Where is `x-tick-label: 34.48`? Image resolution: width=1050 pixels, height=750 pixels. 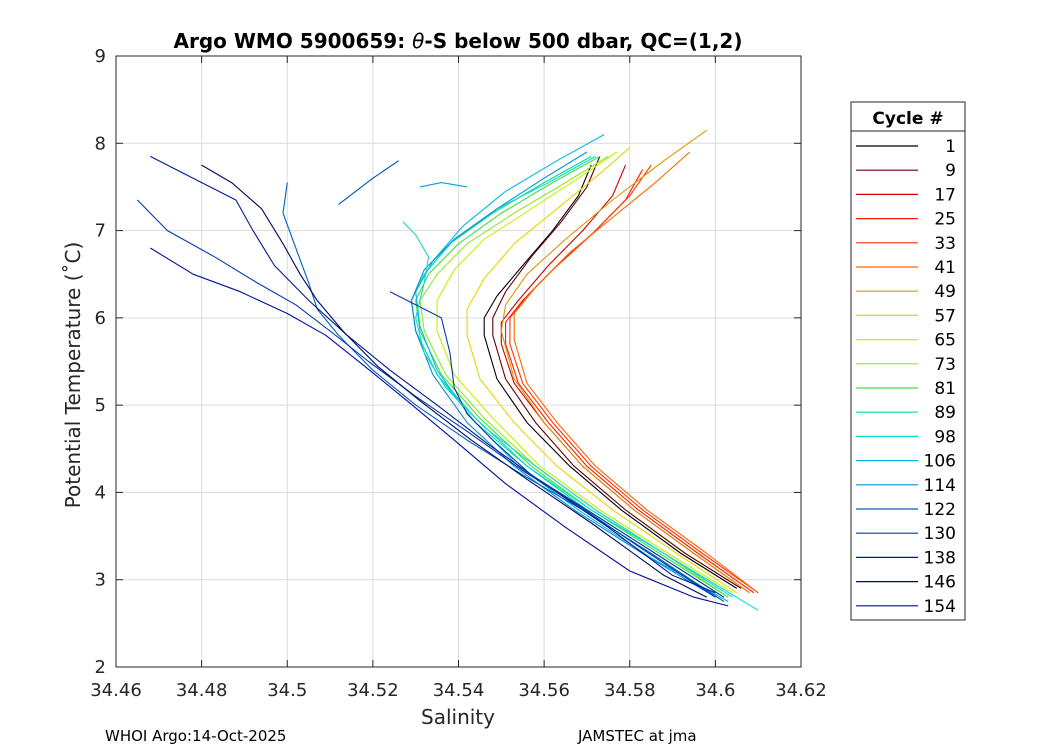 x-tick-label: 34.48 is located at coordinates (202, 690).